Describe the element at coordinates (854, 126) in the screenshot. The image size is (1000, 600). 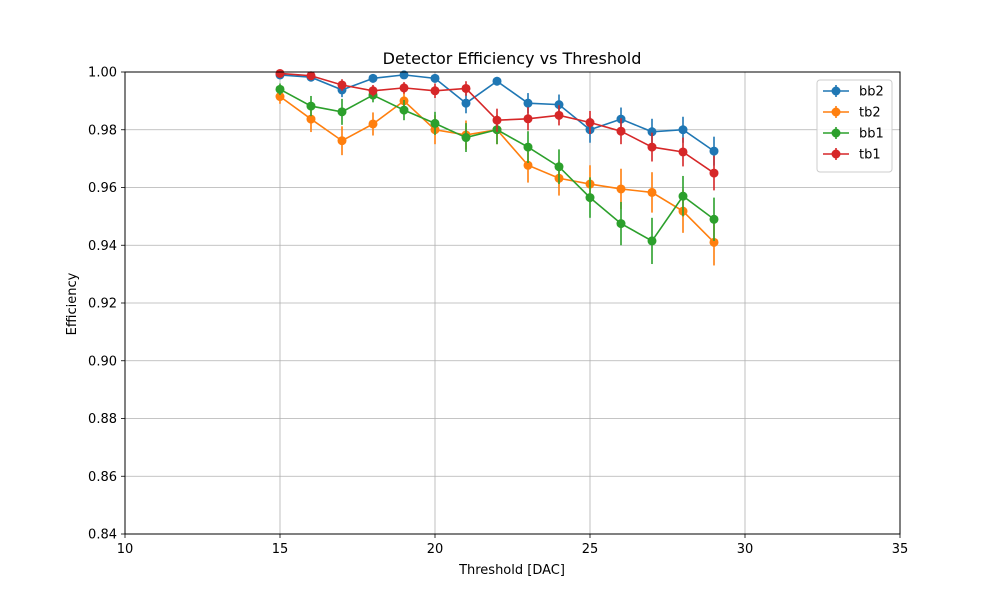
I see `legend: bb2 tb2 bb1 tb1` at that location.